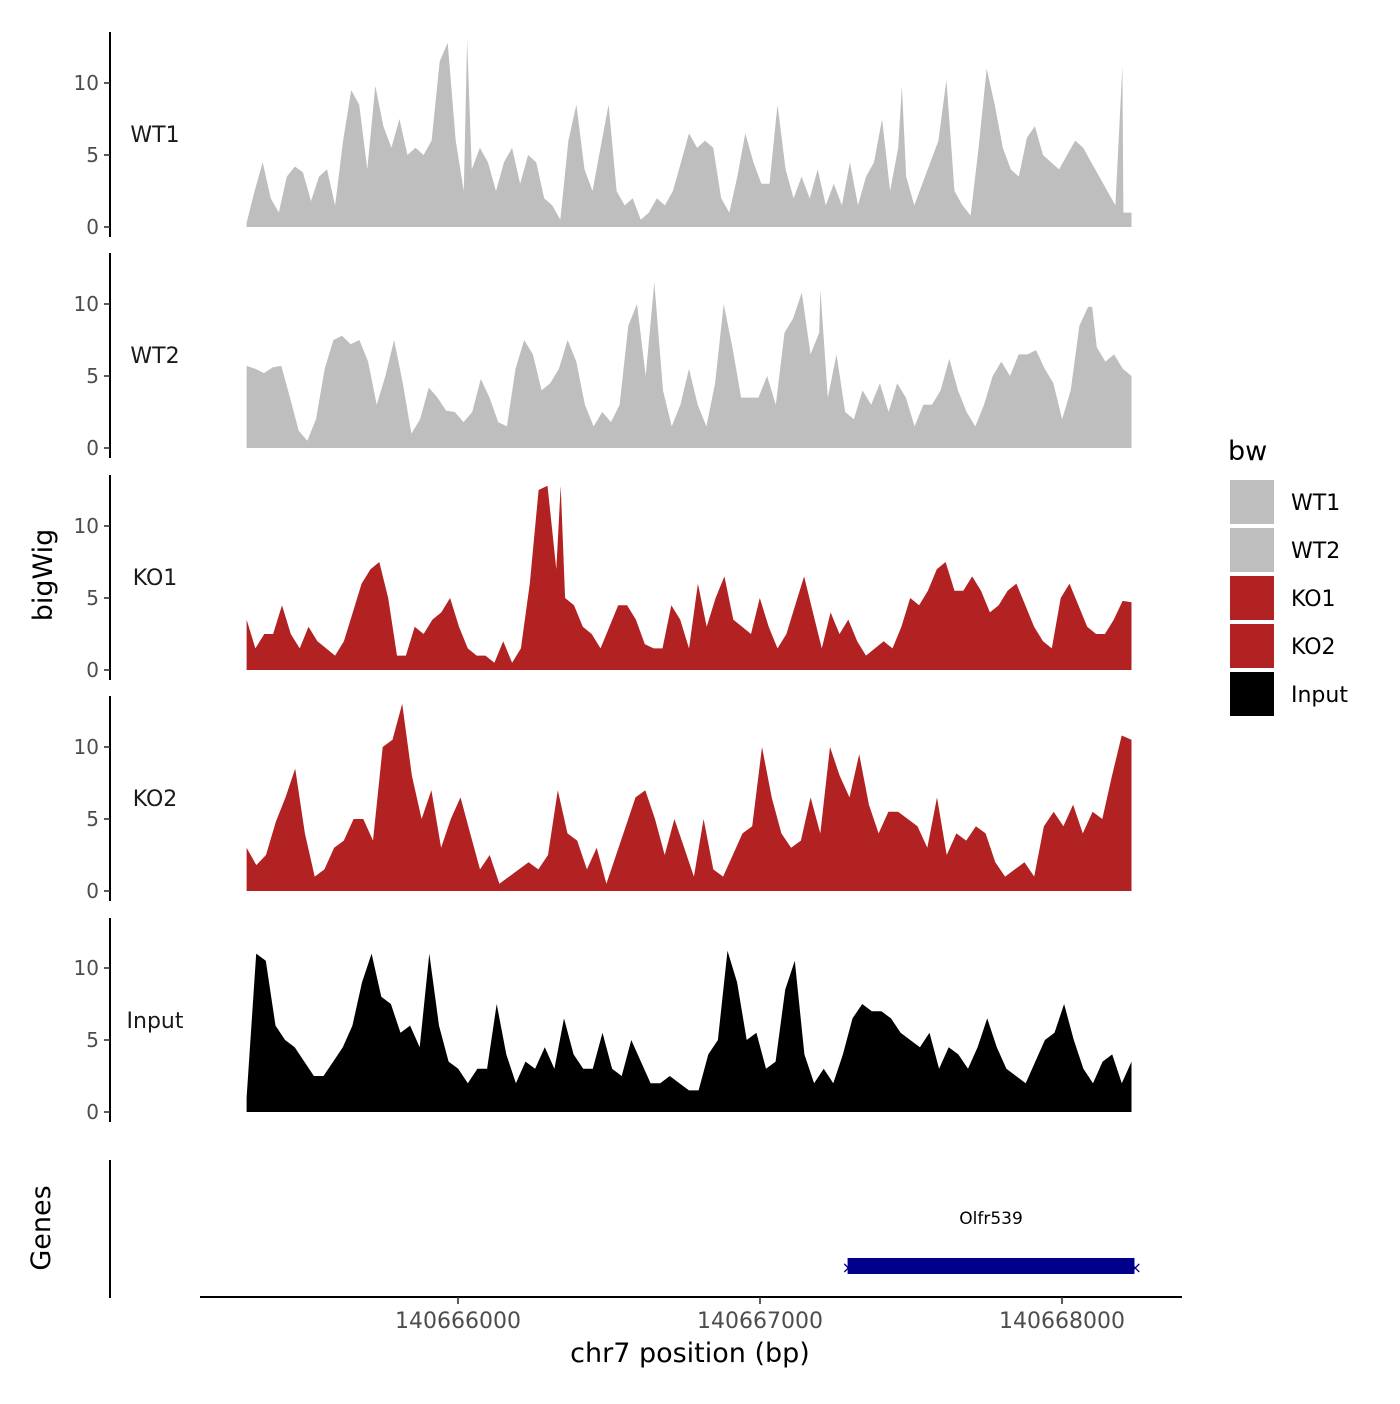  What do you see at coordinates (689, 1031) in the screenshot?
I see `signal-area-input` at bounding box center [689, 1031].